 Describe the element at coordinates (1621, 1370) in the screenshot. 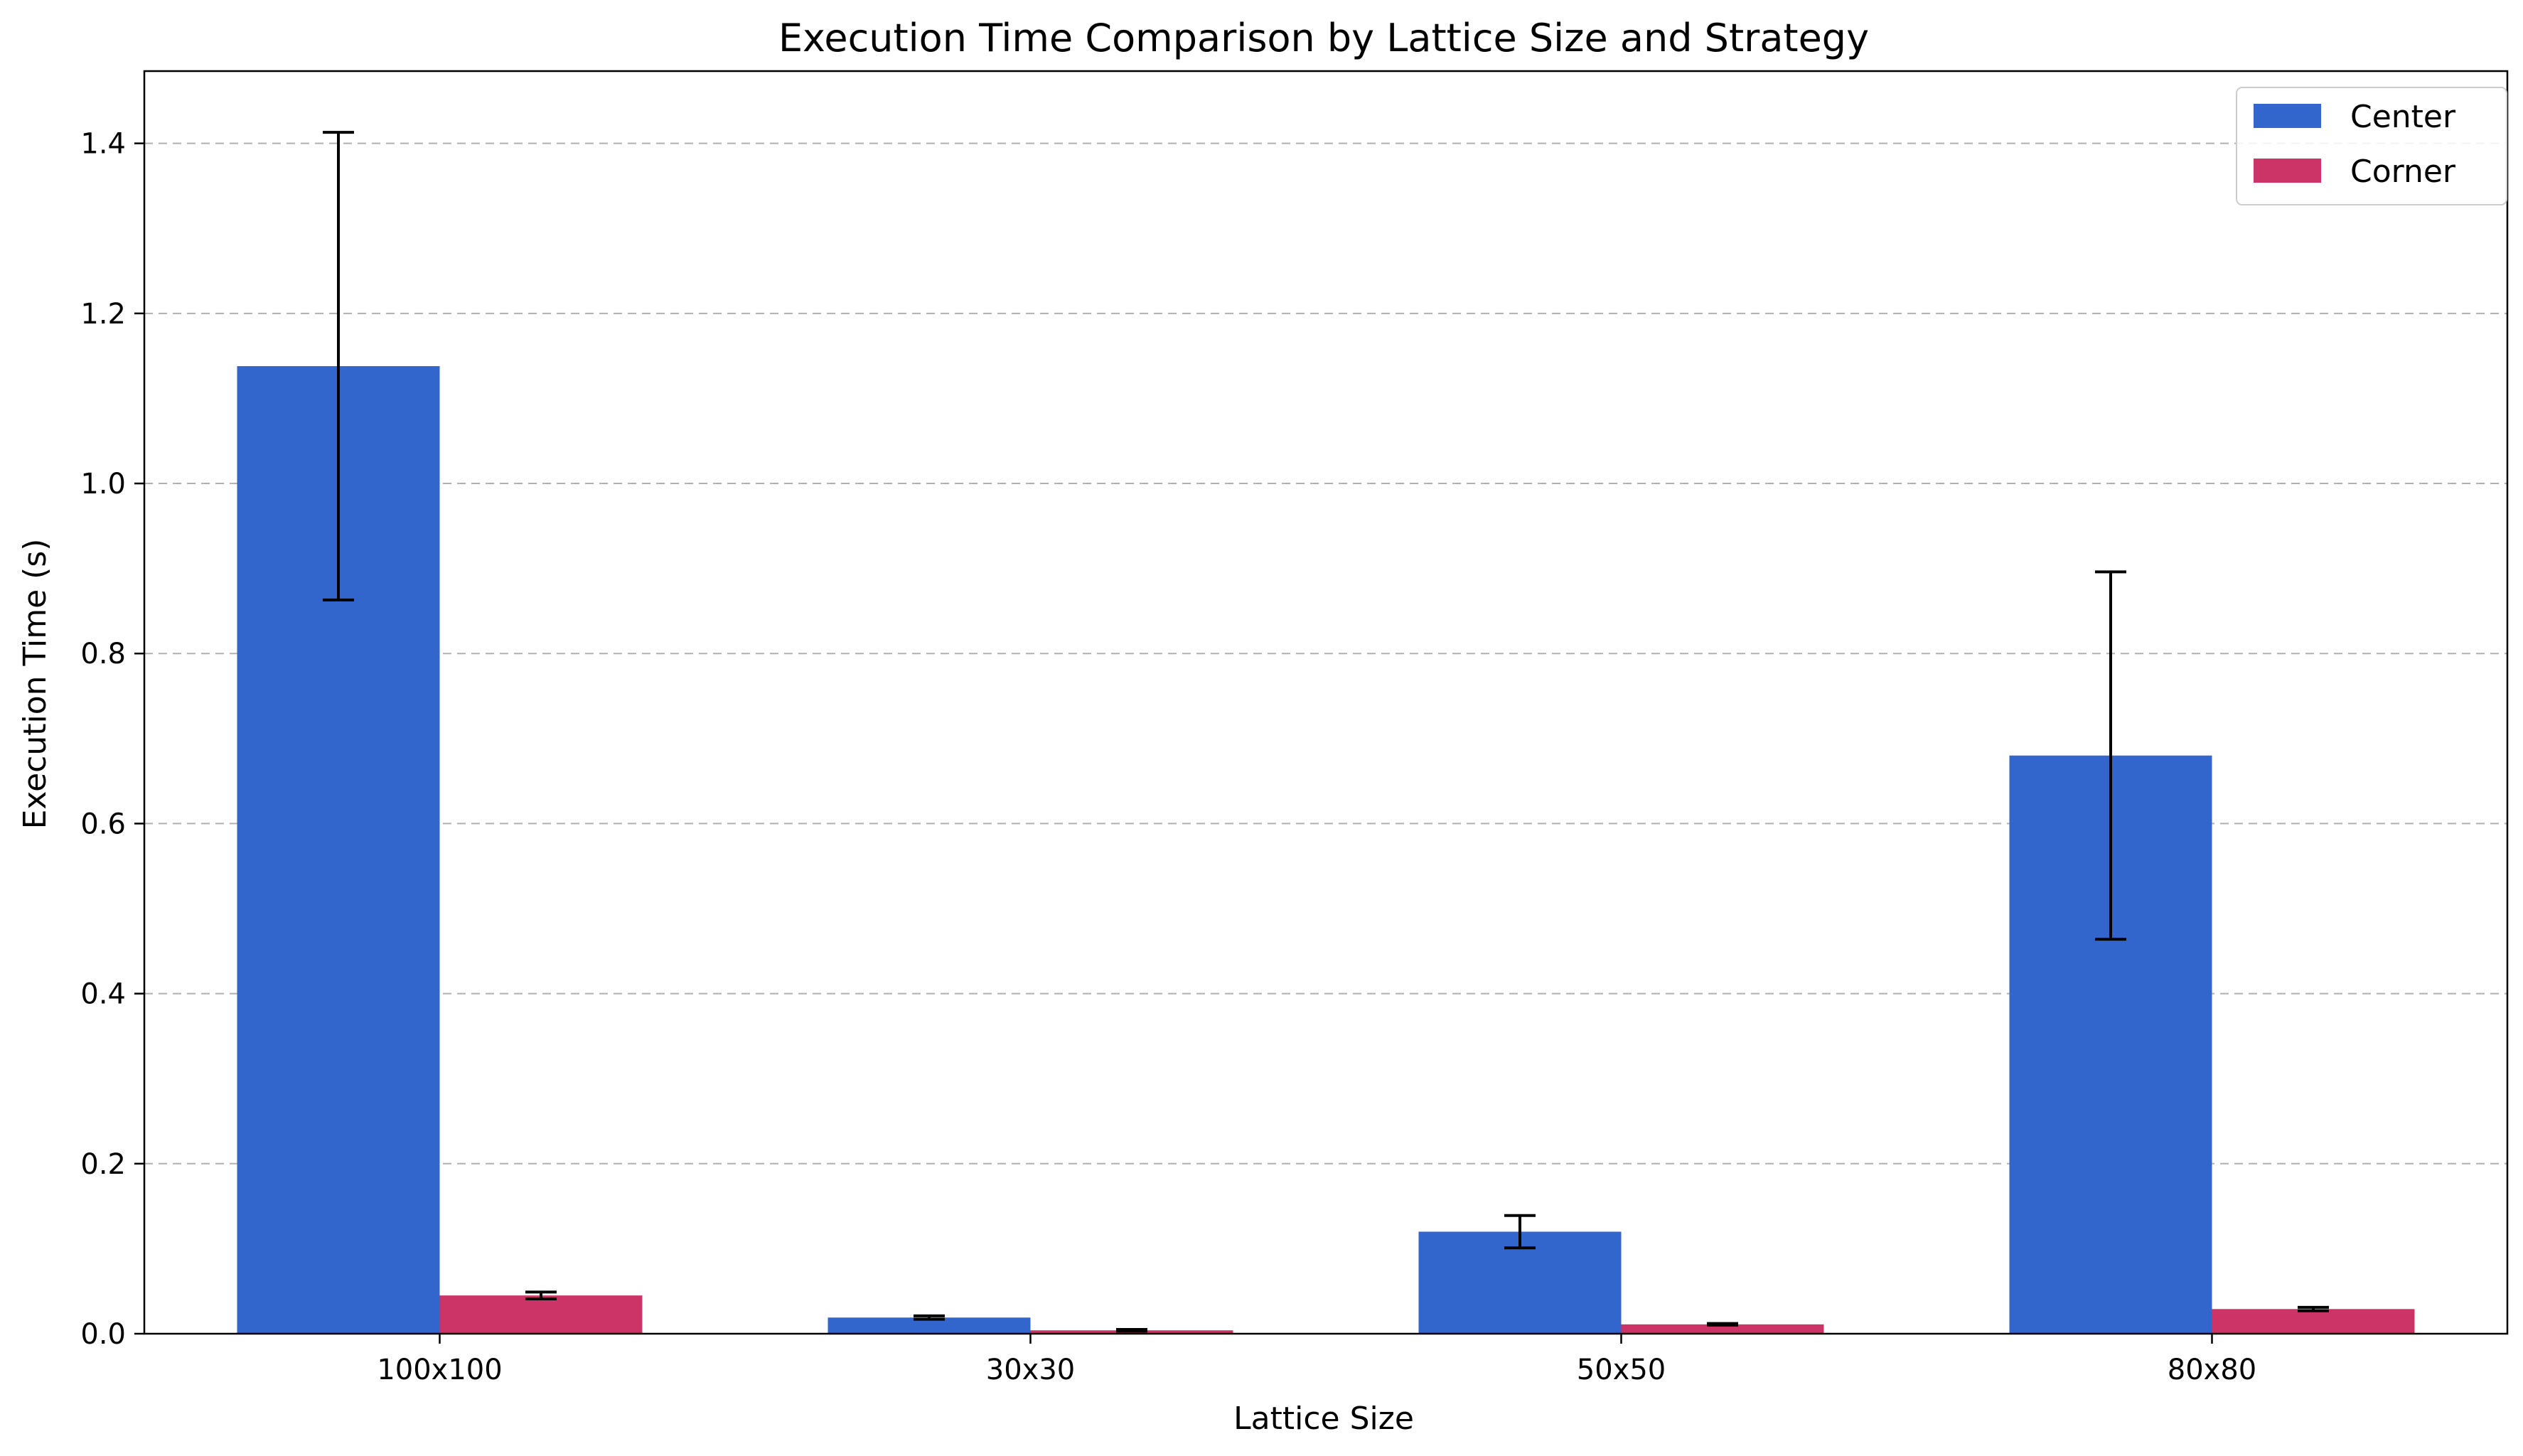

I see `x-tick-label: 50x50` at that location.